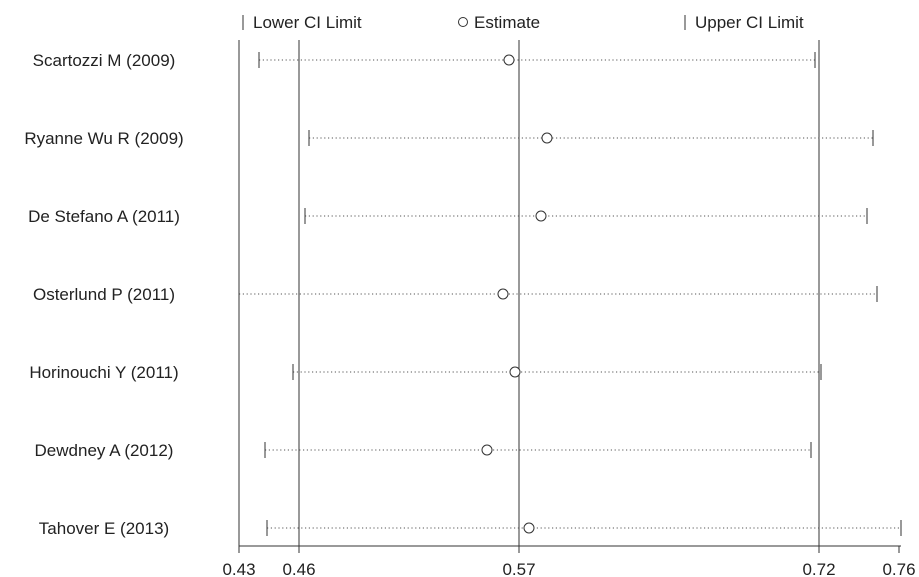  I want to click on legend-upper-ci-label: Upper CI Limit, so click(749, 22).